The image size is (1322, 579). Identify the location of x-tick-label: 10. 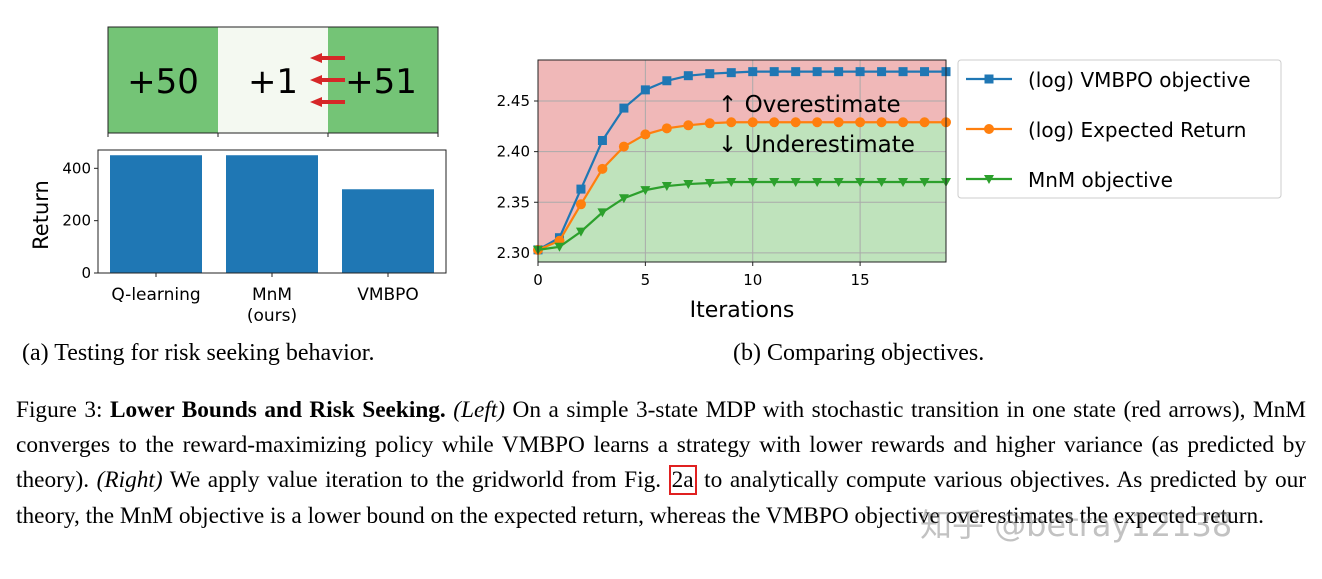
(752, 280).